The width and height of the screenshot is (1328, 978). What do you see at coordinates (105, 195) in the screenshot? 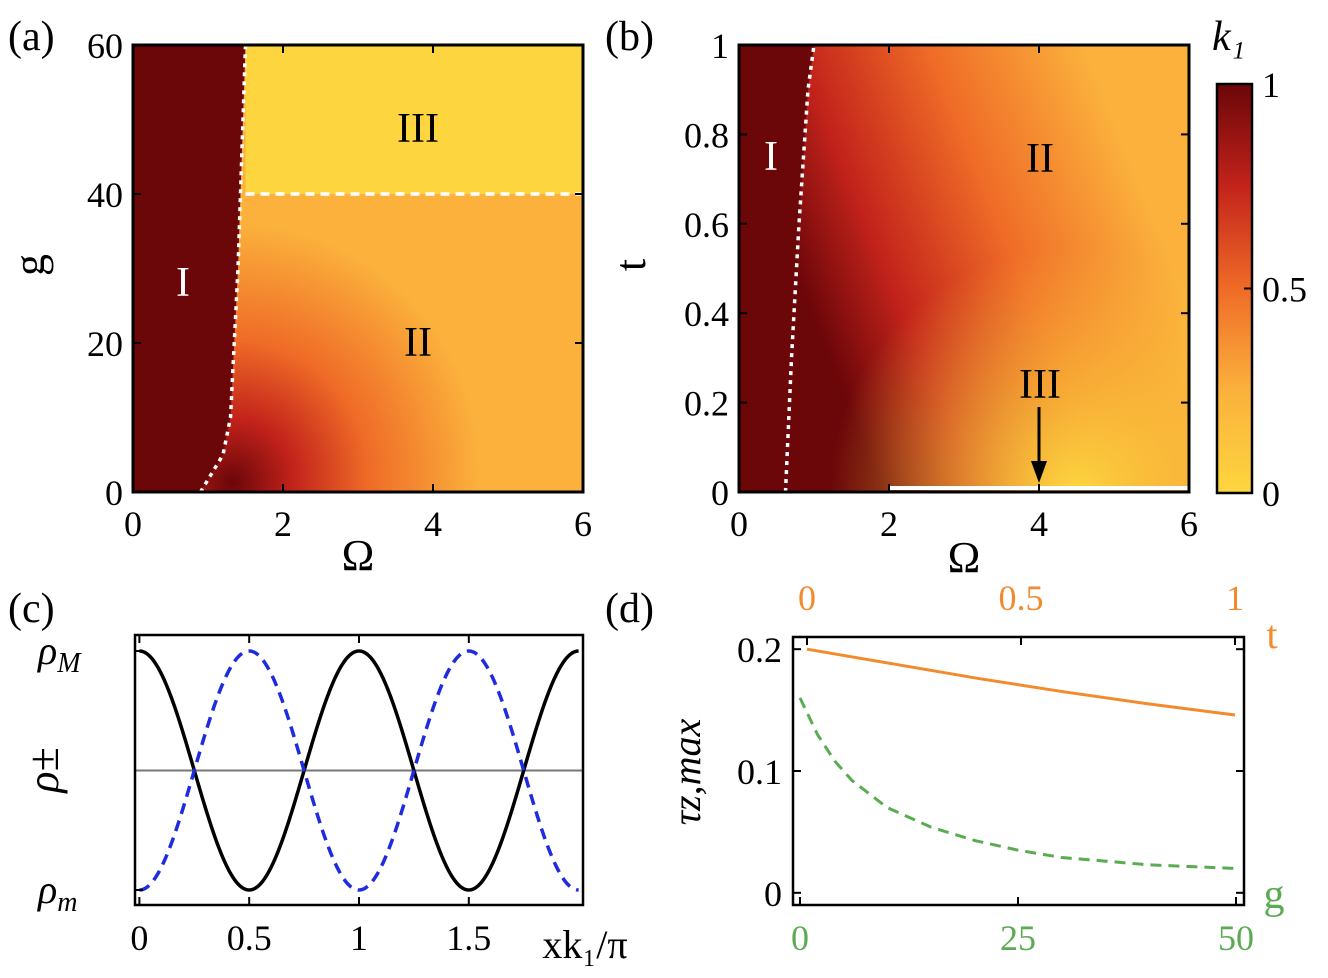
I see `panel-a-ytick-label: 40` at bounding box center [105, 195].